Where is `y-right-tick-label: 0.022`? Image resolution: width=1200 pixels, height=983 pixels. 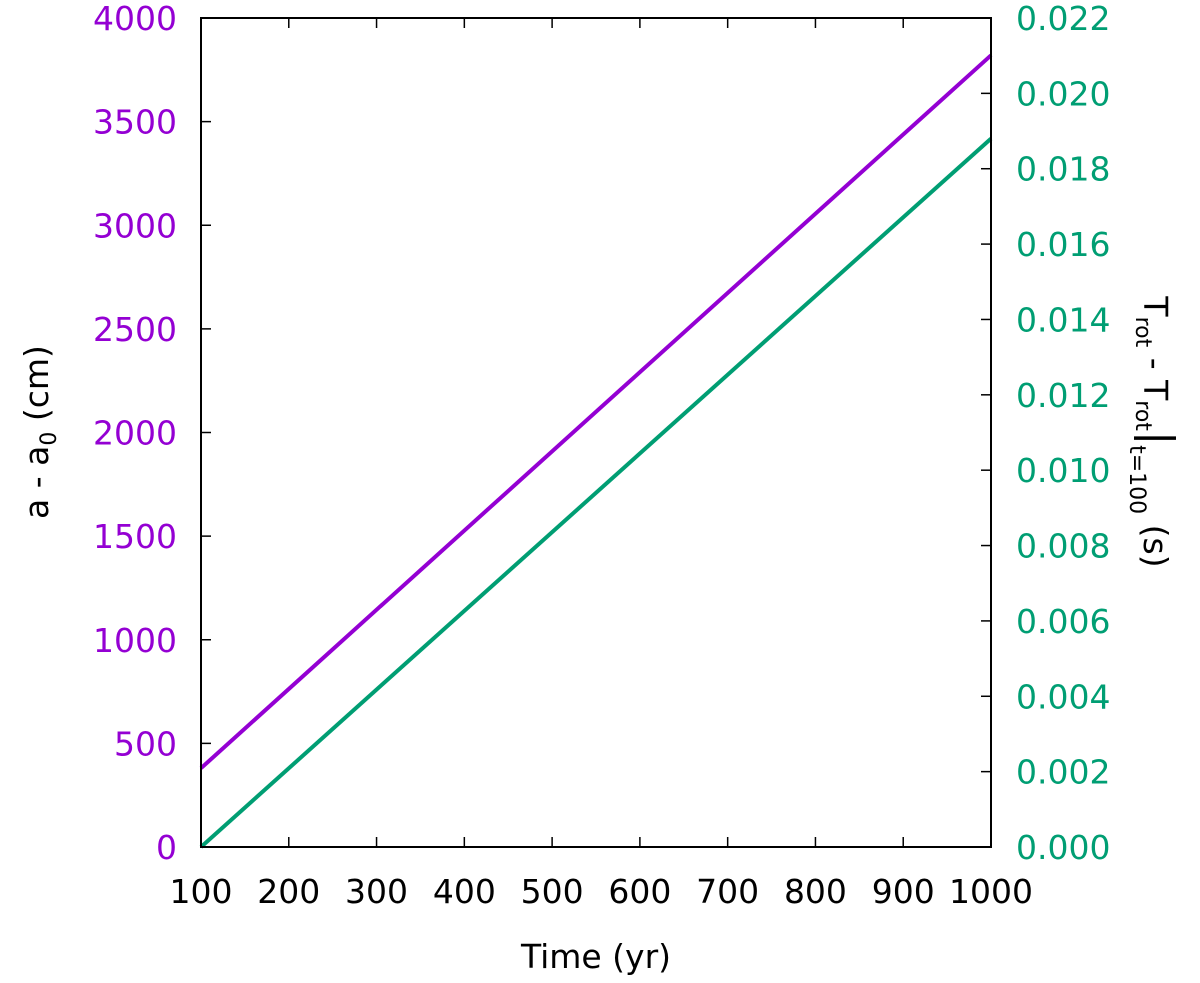
y-right-tick-label: 0.022 is located at coordinates (1063, 19).